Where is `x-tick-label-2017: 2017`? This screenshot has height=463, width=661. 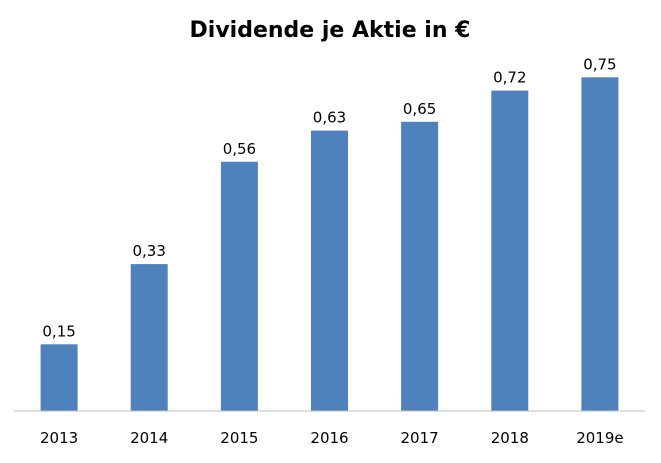
x-tick-label-2017: 2017 is located at coordinates (420, 438).